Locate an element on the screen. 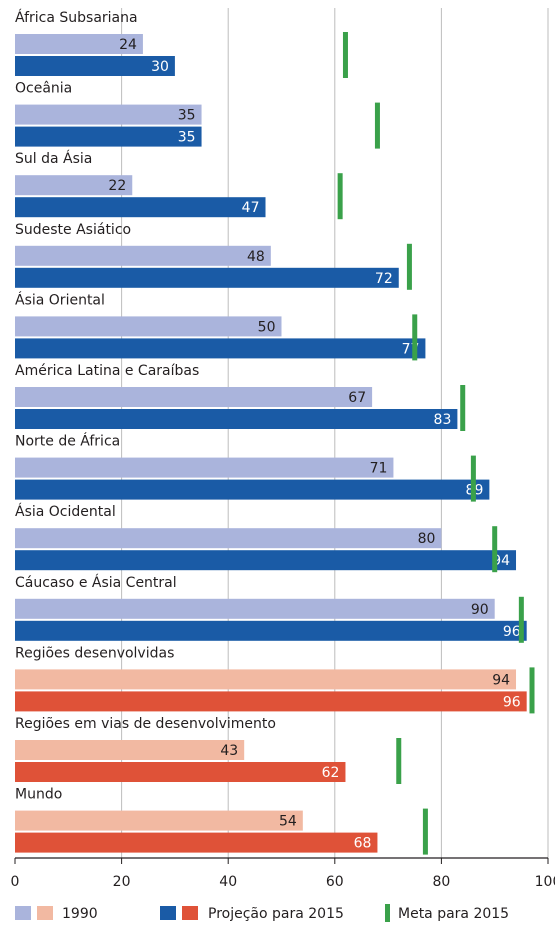 Image resolution: width=555 pixels, height=938 pixels. category-label-oceania: Oceânia is located at coordinates (43, 89).